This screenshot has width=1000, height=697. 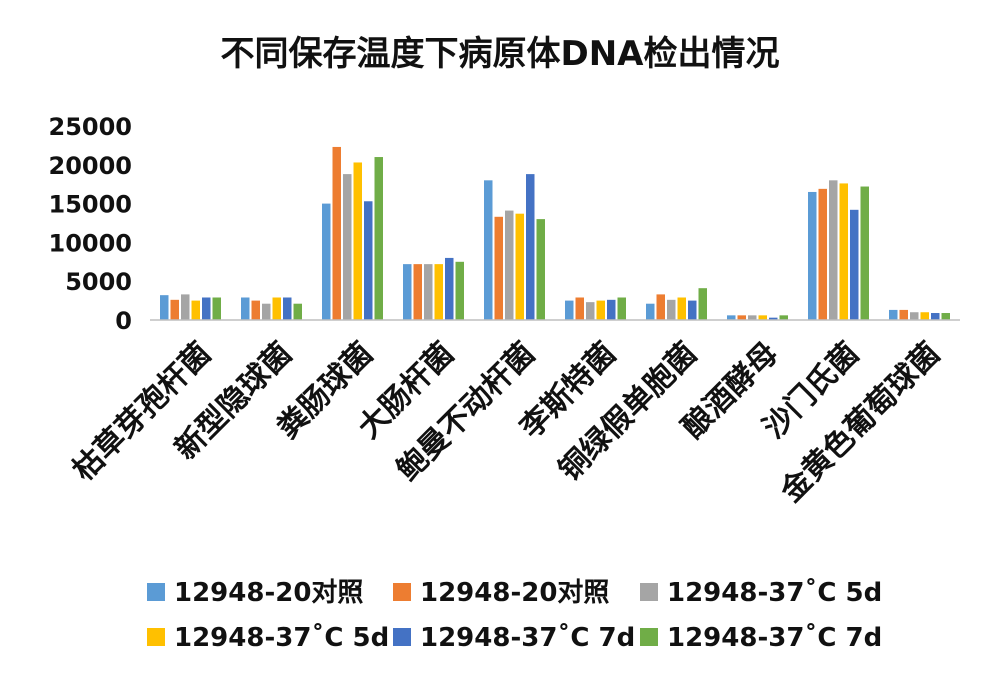 What do you see at coordinates (142, 412) in the screenshot?
I see `x-tick-label: 枯草芽孢杆菌` at bounding box center [142, 412].